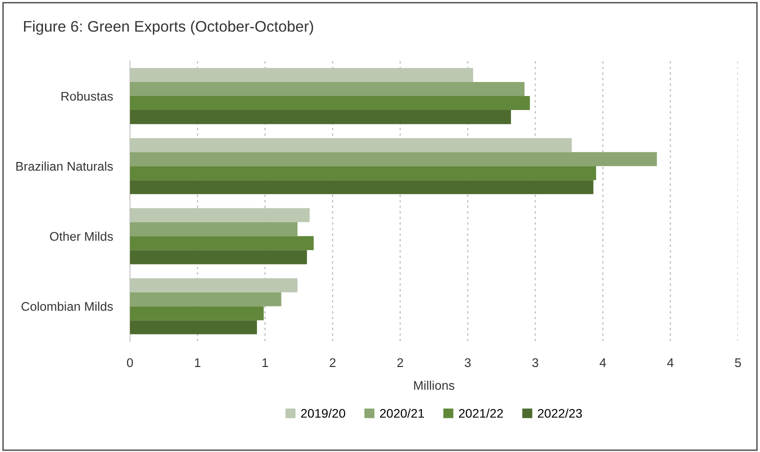  What do you see at coordinates (402, 413) in the screenshot?
I see `legend-label: 2020/21` at bounding box center [402, 413].